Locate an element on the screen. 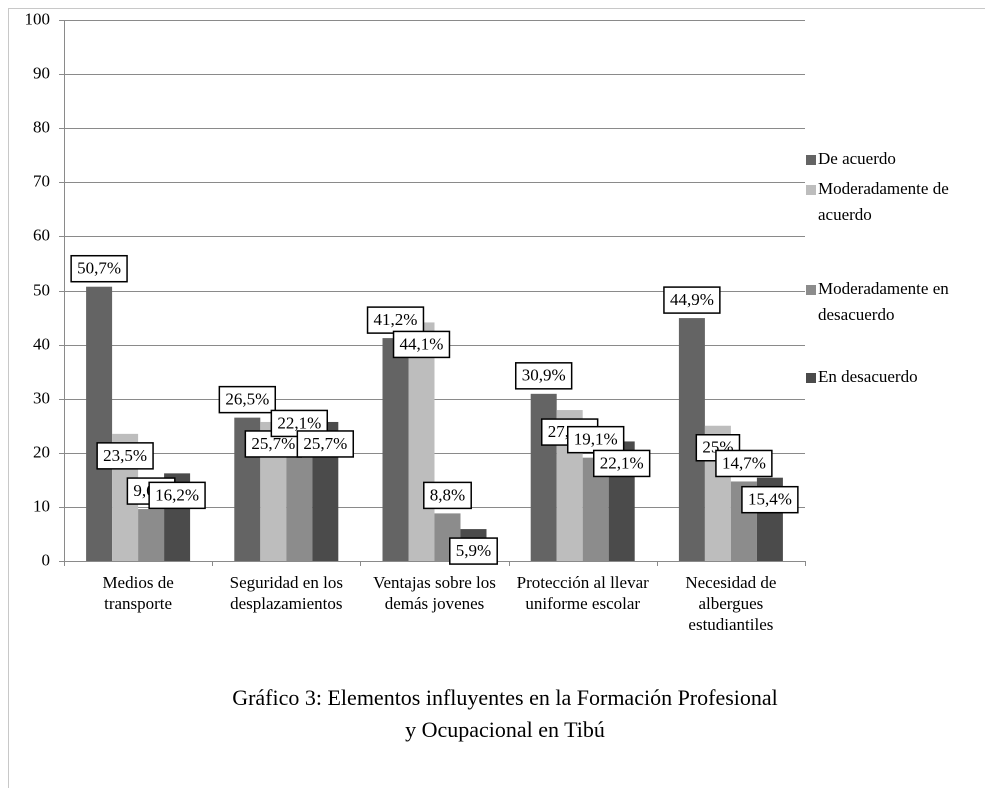 The height and width of the screenshot is (788, 985). x-tick-label: Medios de transporte is located at coordinates (137, 593).